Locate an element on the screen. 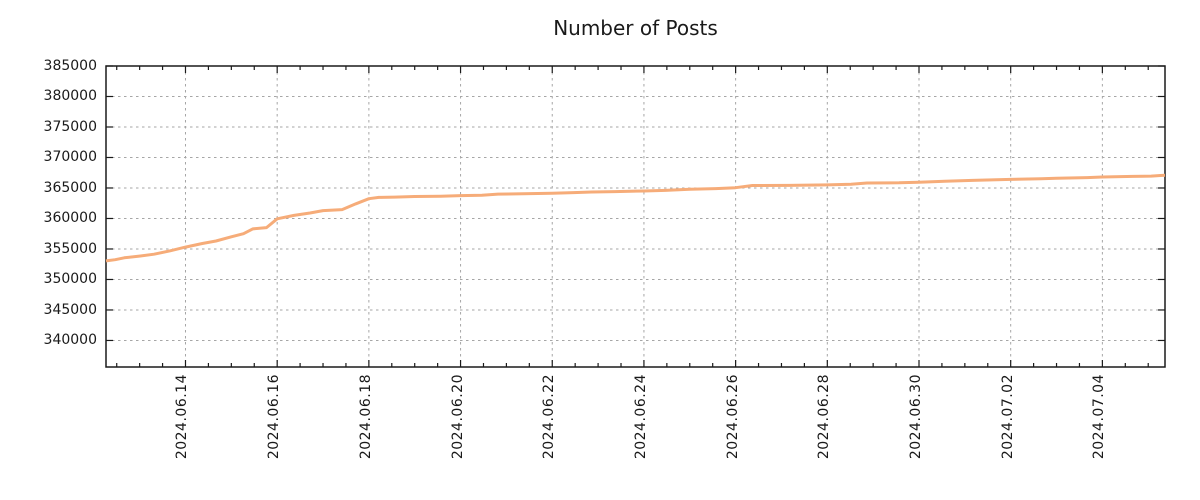  x-tick-label: 2024.06.20 is located at coordinates (457, 417).